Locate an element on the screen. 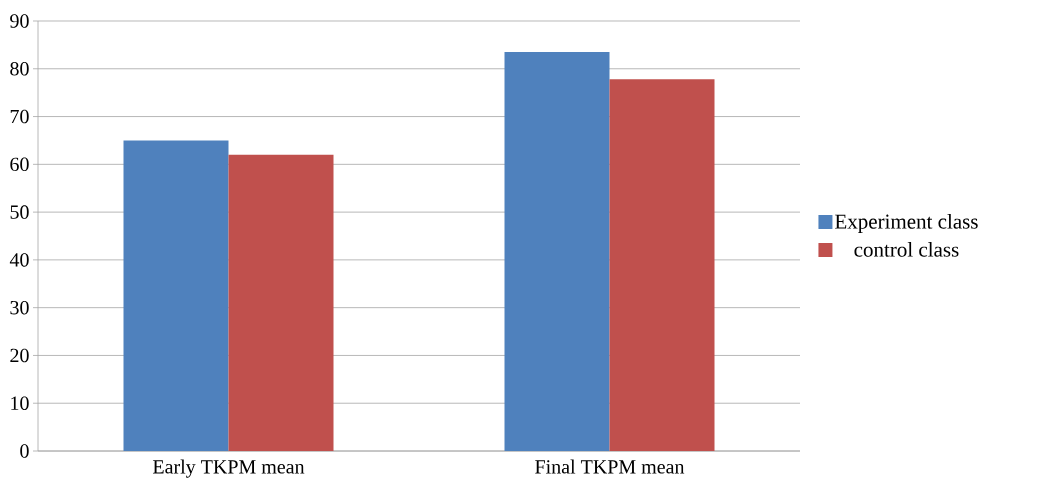 Image resolution: width=1056 pixels, height=498 pixels. y-tick-label: 10 is located at coordinates (20, 403).